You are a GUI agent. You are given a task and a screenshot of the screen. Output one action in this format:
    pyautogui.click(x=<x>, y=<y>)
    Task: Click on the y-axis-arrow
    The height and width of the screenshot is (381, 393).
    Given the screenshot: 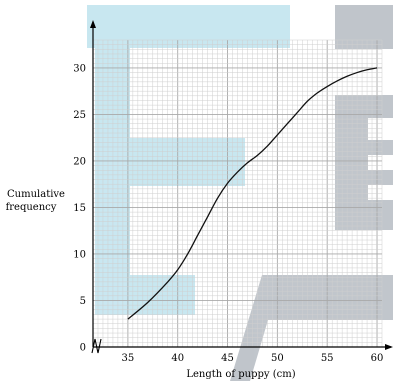 What is the action you would take?
    pyautogui.click(x=93, y=24)
    